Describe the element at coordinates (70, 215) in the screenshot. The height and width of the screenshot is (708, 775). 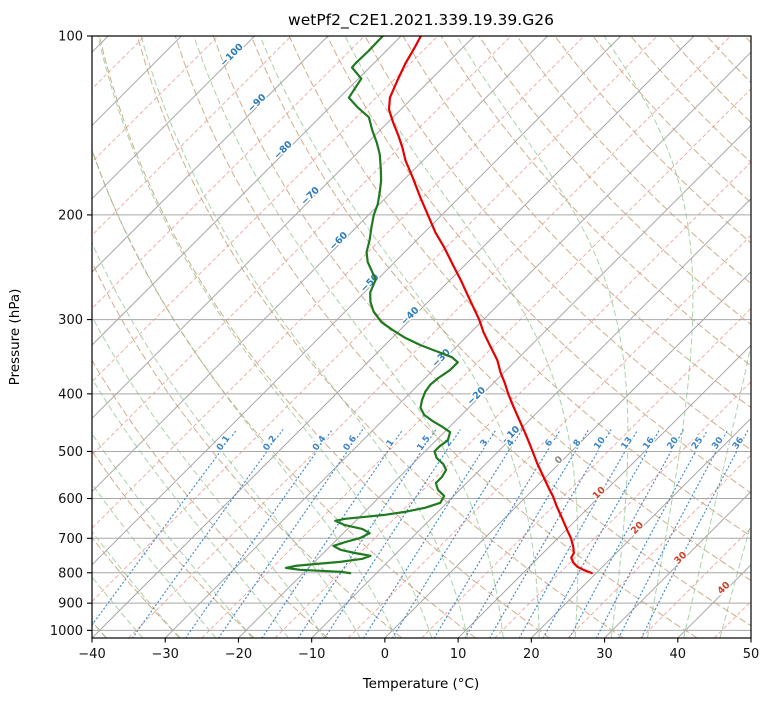
I see `y-tick-label: 200` at that location.